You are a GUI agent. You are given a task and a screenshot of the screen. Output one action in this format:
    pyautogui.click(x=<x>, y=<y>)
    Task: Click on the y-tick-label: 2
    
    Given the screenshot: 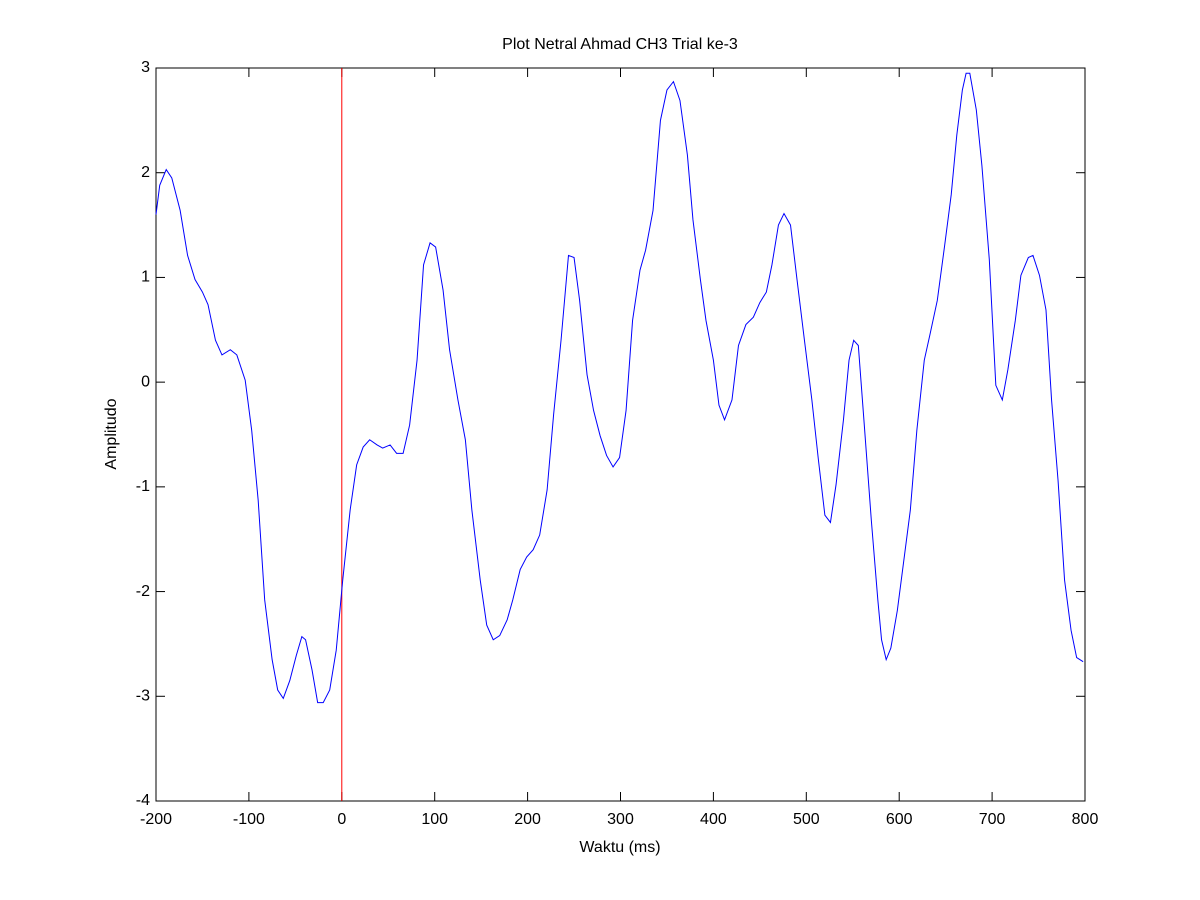 What is the action you would take?
    pyautogui.click(x=145, y=172)
    